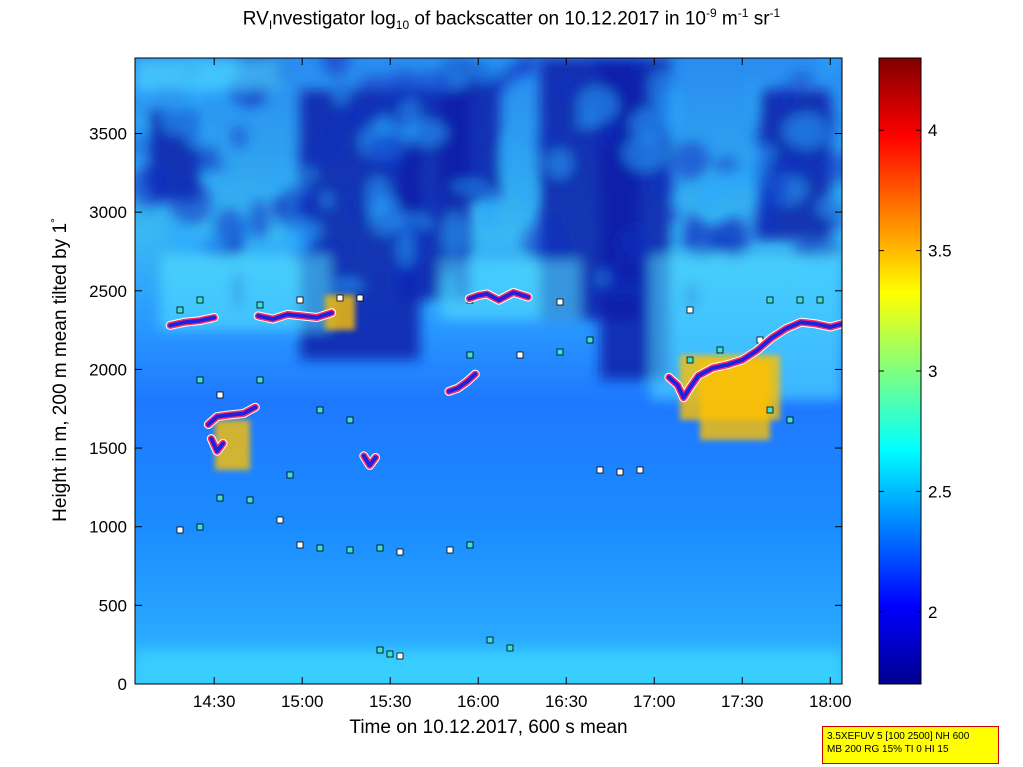 This screenshot has width=1023, height=767. Describe the element at coordinates (488, 727) in the screenshot. I see `x-axis-label: Time on 10.12.2017, 600 s mean` at that location.